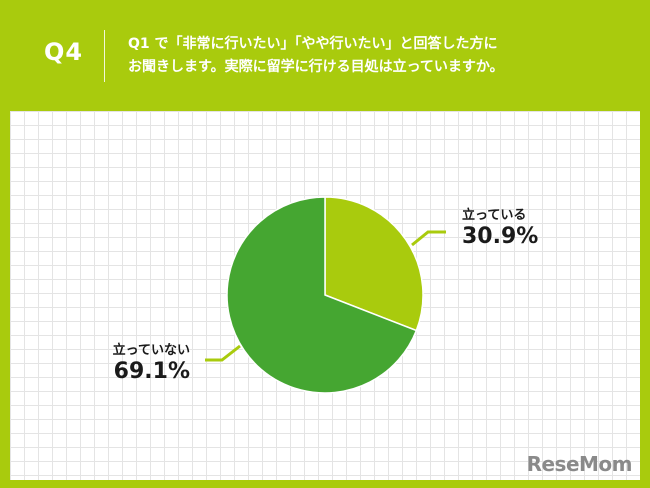 This screenshot has height=488, width=650. What do you see at coordinates (313, 44) in the screenshot?
I see `question-line-1: Q1 で「非常に行いたい」「やや行いたい」と回答した方に` at bounding box center [313, 44].